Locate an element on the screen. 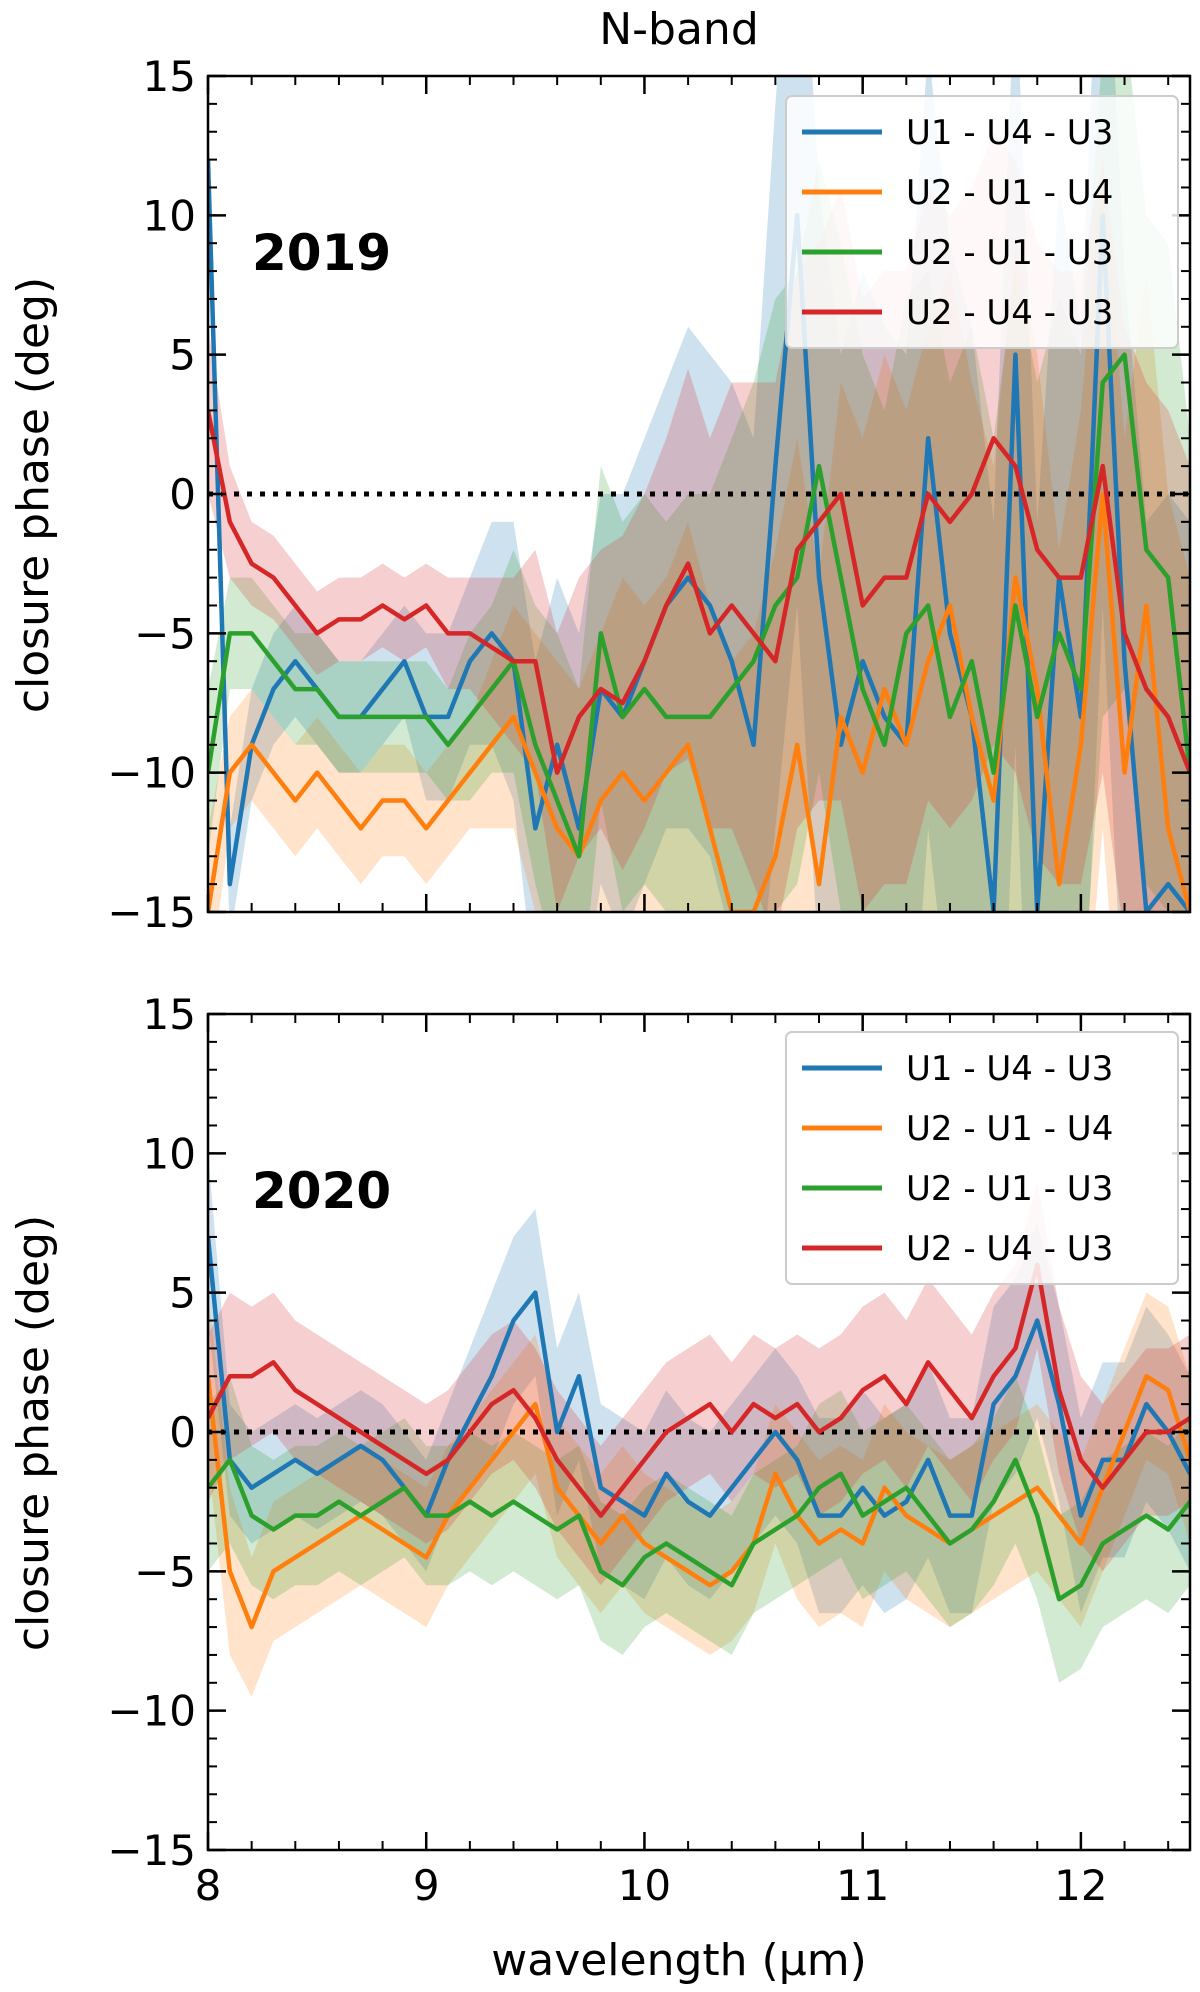  y-axis-label-2020: closure phase (deg) is located at coordinates (33, 1433).